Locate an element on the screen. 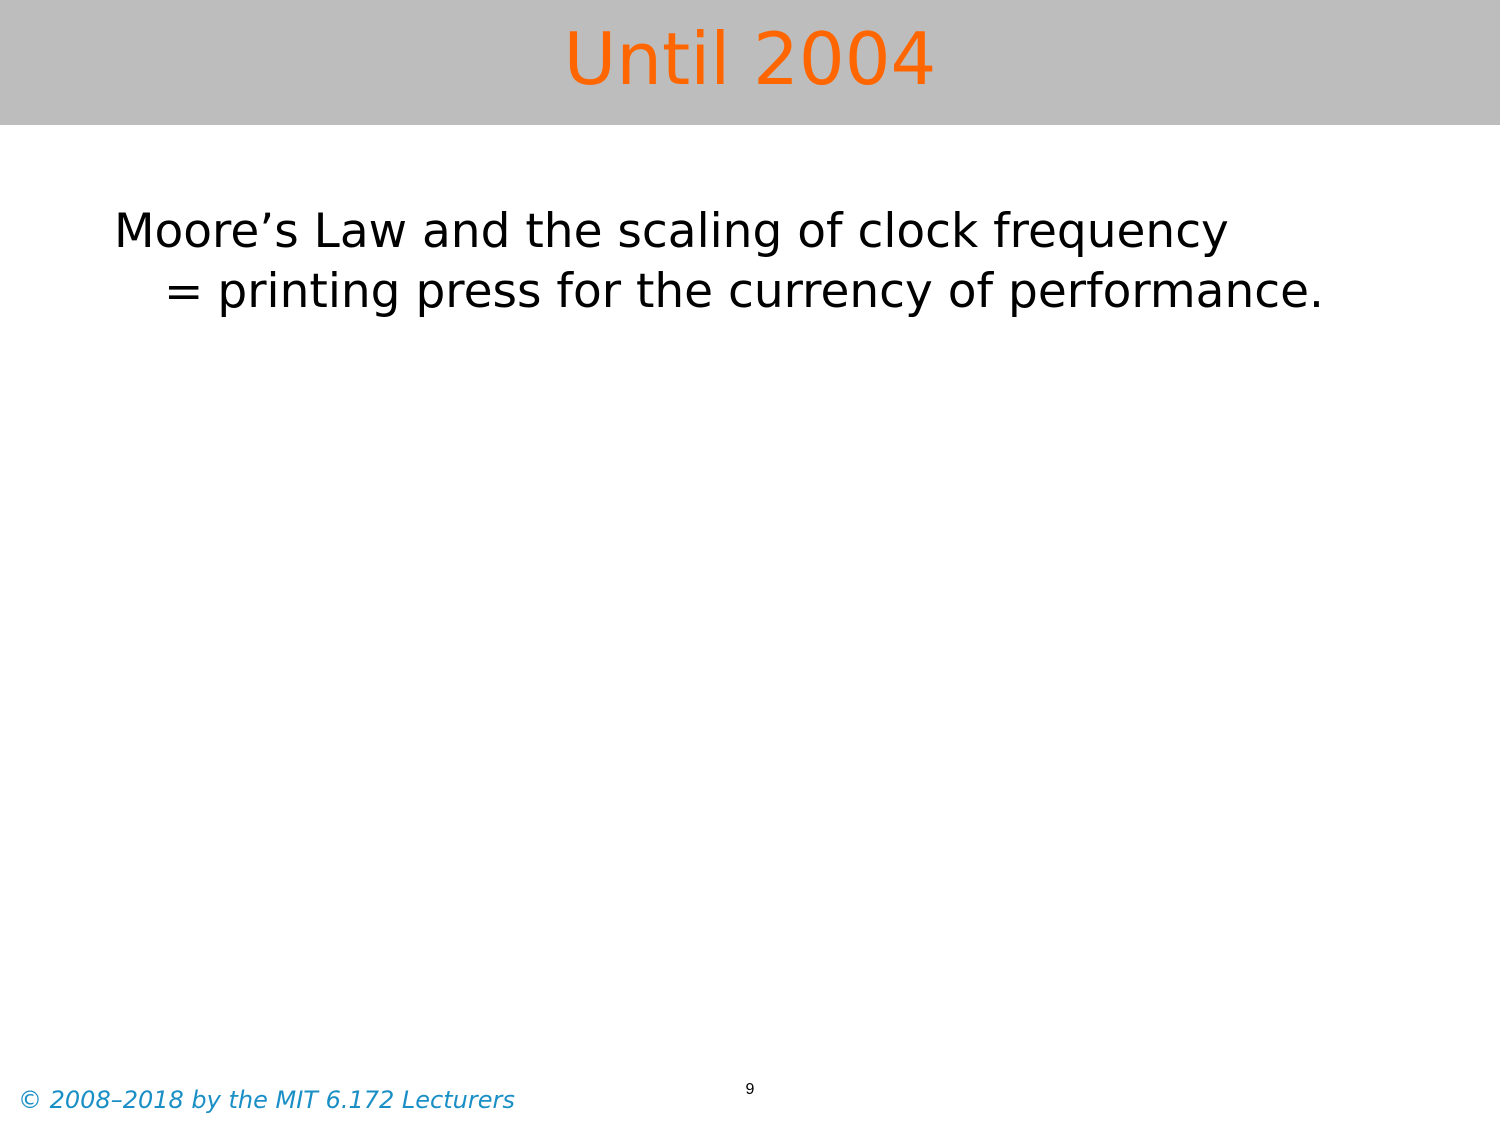 The height and width of the screenshot is (1125, 1500). copyright-notice: © 2008–2018 by the MIT 6.172 Lecturers is located at coordinates (266, 1100).